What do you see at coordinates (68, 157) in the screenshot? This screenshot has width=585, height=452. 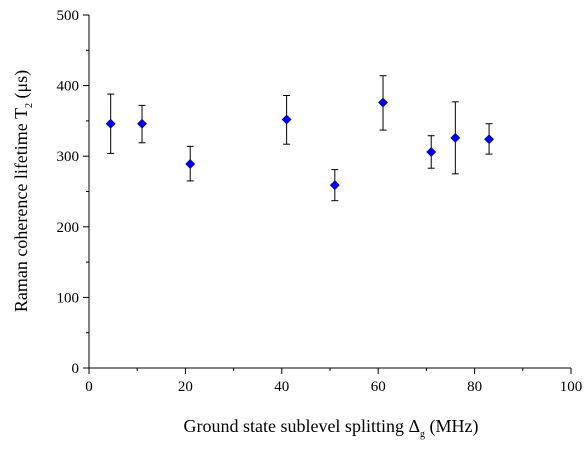 I see `y-tick-label: 300` at bounding box center [68, 157].